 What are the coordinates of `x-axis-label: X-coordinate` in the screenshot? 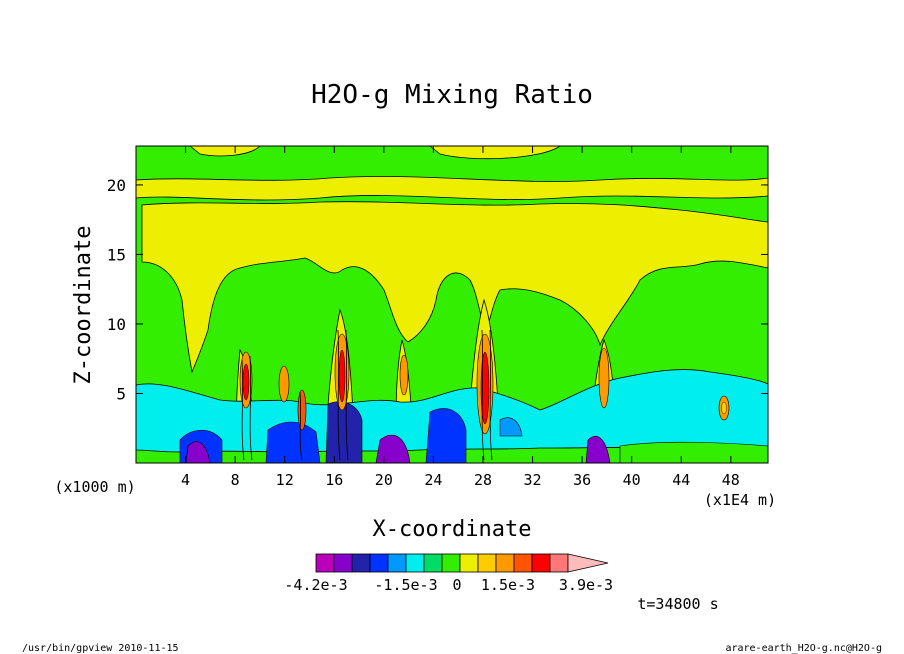 It's located at (452, 529).